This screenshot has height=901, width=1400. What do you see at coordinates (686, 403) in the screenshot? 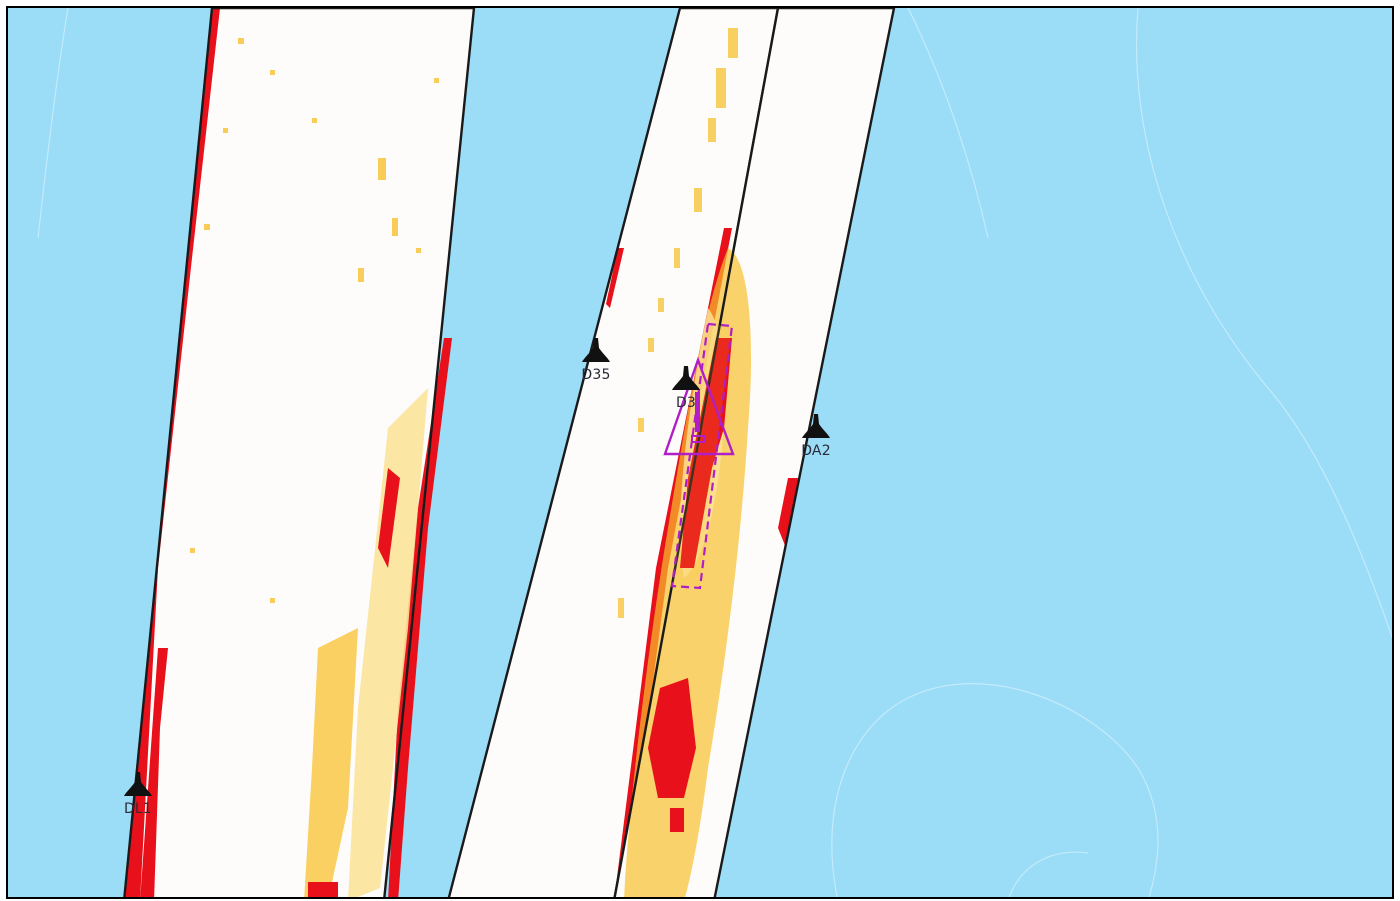
I see `buoy-label: D3` at bounding box center [686, 403].